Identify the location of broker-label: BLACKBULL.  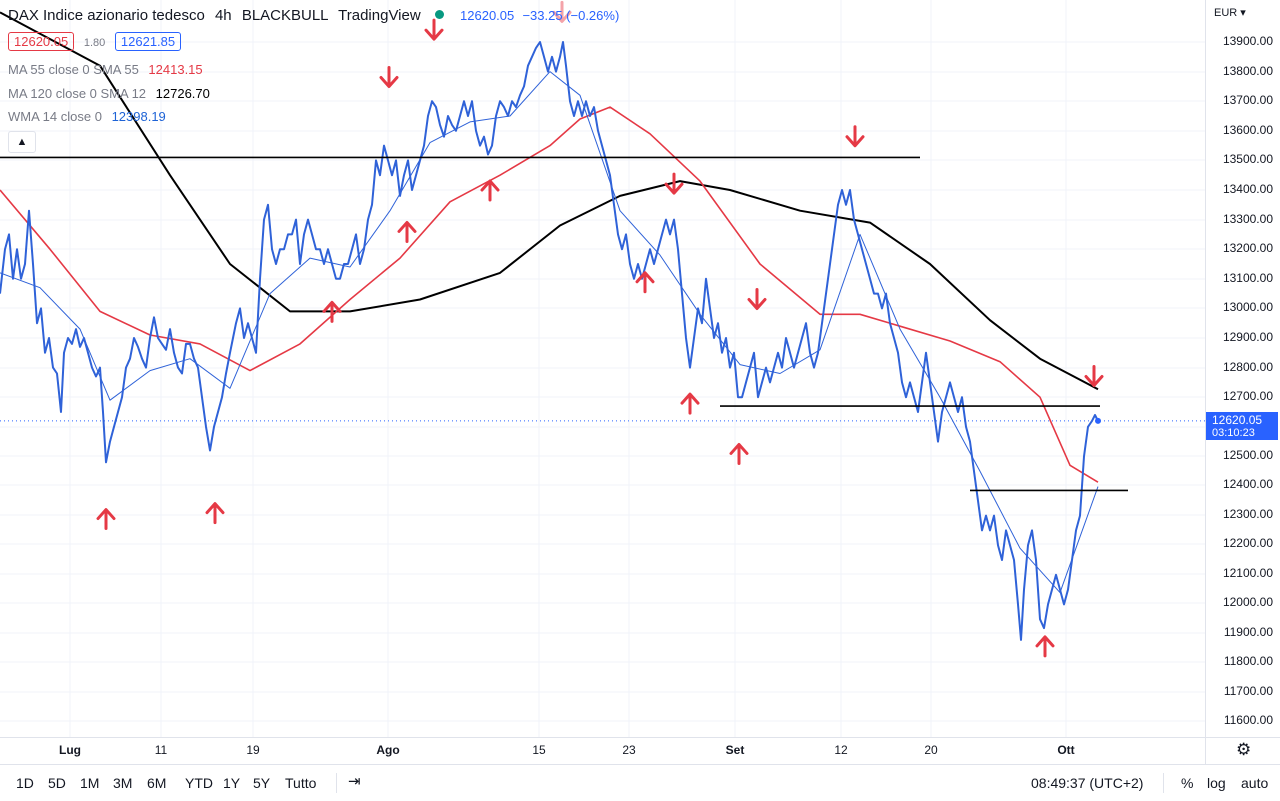
(284, 15).